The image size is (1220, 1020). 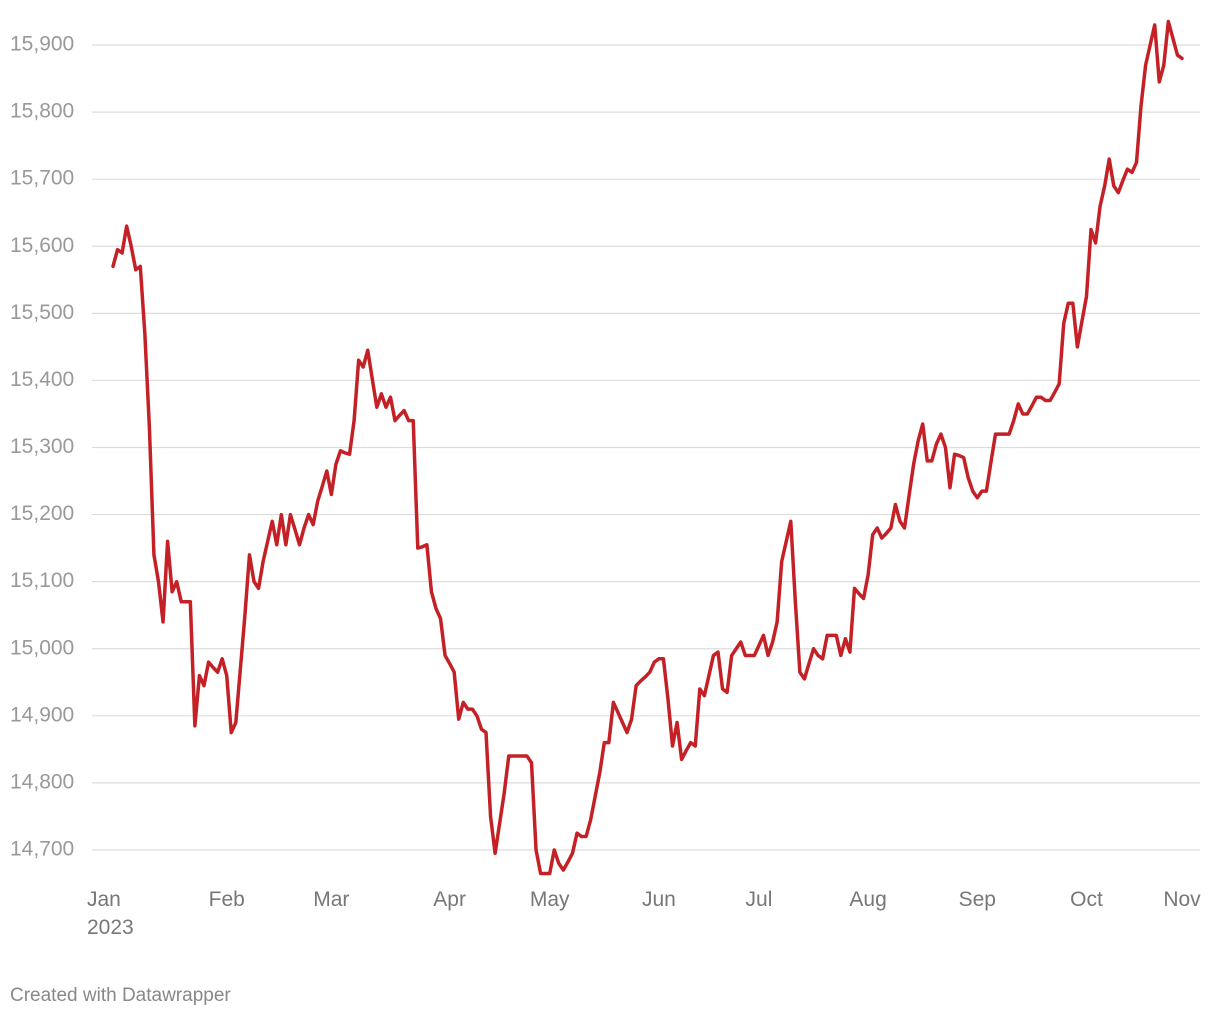 What do you see at coordinates (42, 647) in the screenshot?
I see `y-tick-label: 15,000` at bounding box center [42, 647].